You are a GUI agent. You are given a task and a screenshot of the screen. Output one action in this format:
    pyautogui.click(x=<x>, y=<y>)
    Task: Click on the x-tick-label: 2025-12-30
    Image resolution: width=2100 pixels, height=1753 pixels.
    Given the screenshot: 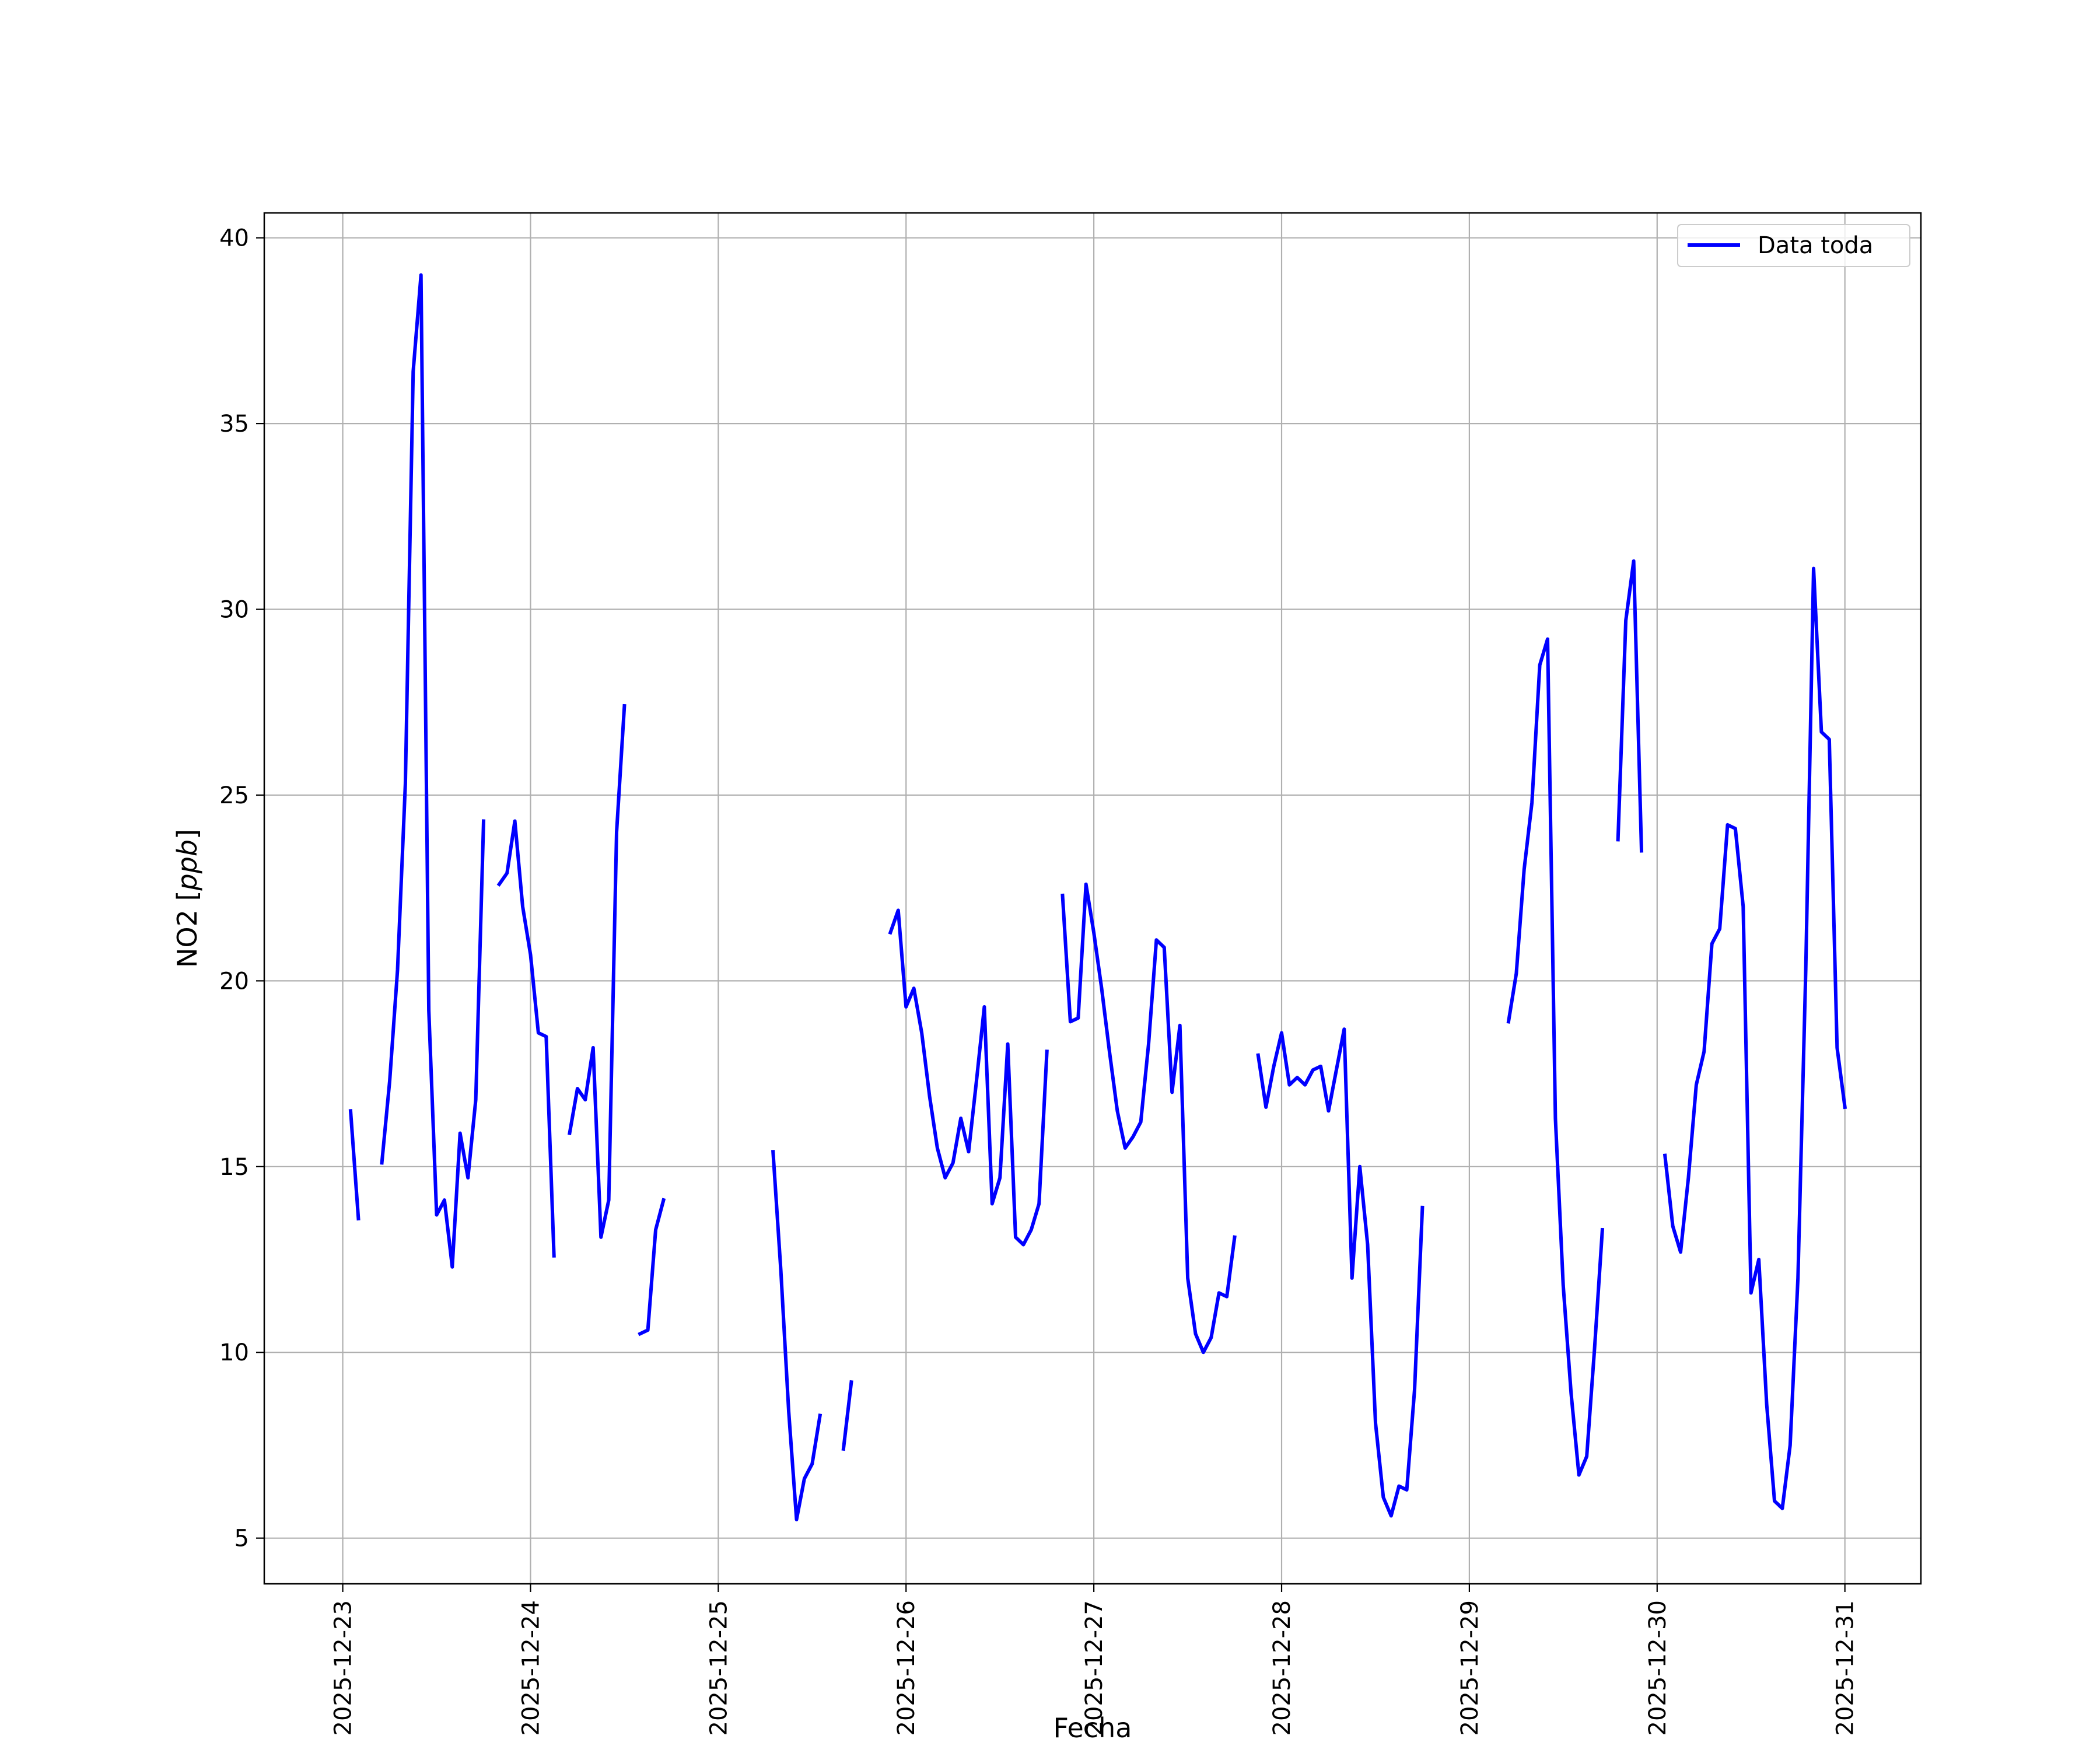 What is the action you would take?
    pyautogui.click(x=1657, y=1667)
    